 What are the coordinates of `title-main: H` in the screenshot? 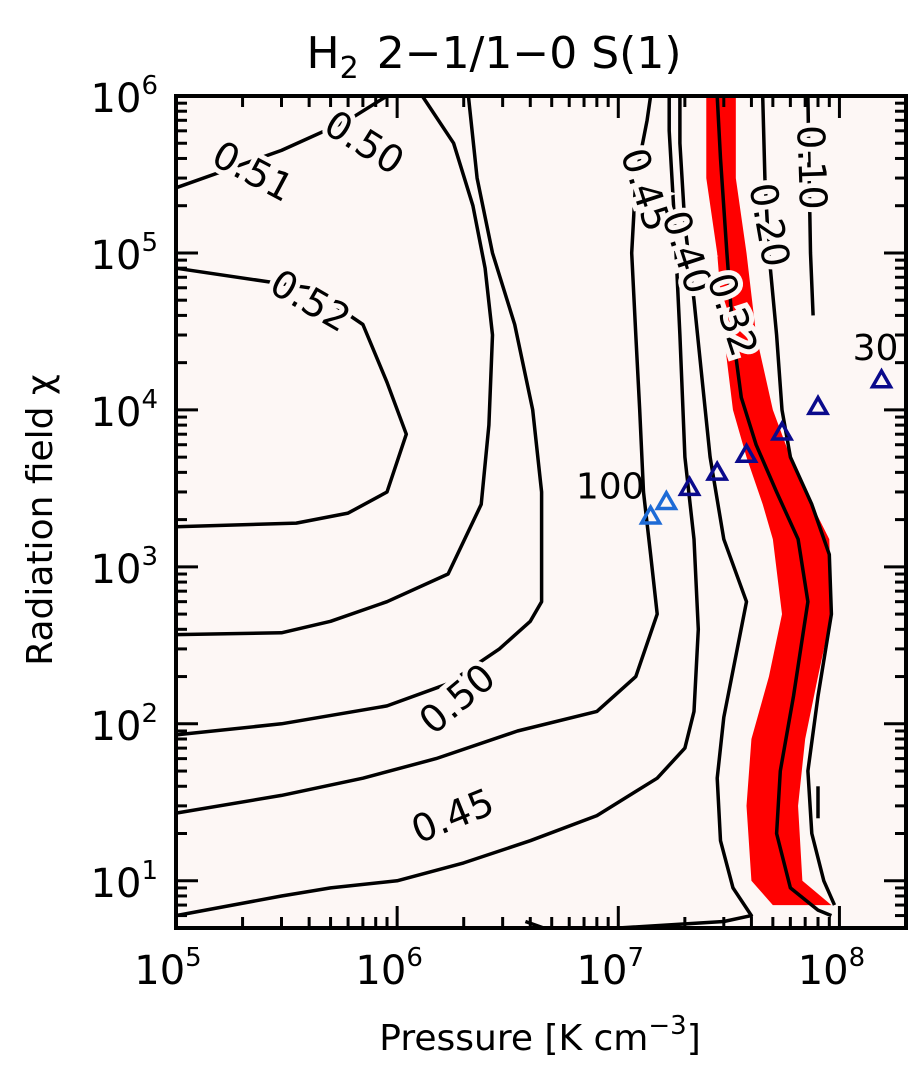 It's located at (323, 53).